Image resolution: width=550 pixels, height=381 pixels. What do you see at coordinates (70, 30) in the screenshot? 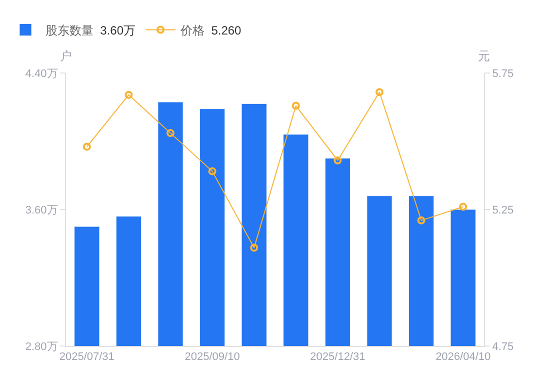
I see `legend-label: 股东数量` at bounding box center [70, 30].